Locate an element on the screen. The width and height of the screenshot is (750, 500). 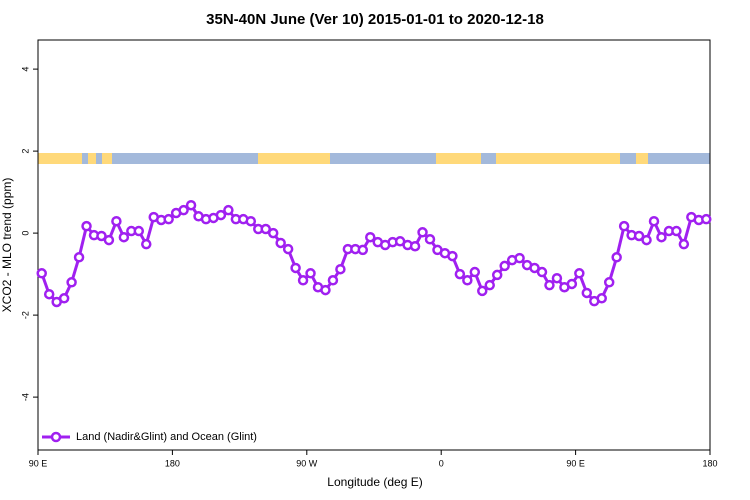
y-tick-label: 4 is located at coordinates (25, 69).